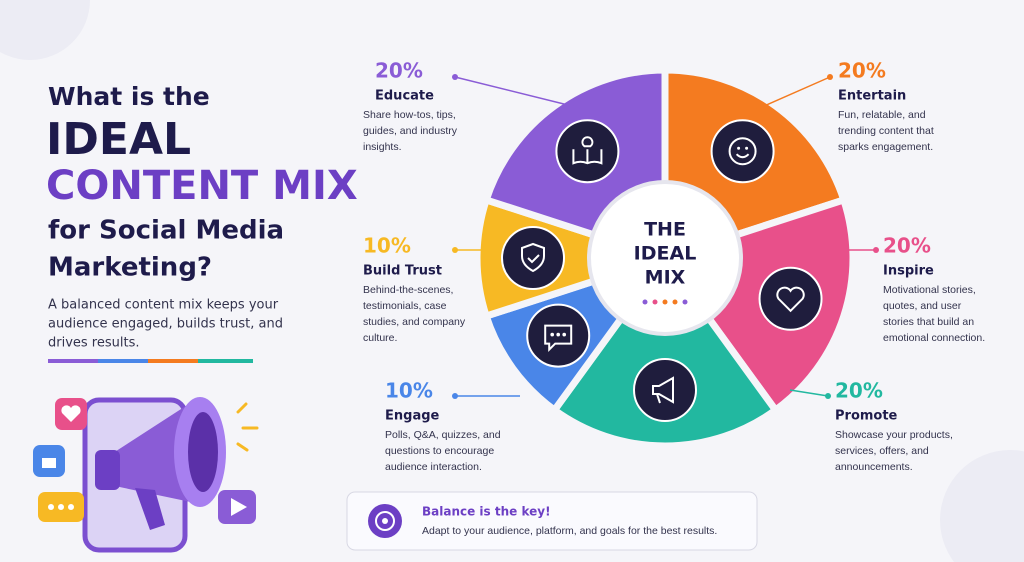  Describe the element at coordinates (412, 416) in the screenshot. I see `category-label: Engage` at that location.